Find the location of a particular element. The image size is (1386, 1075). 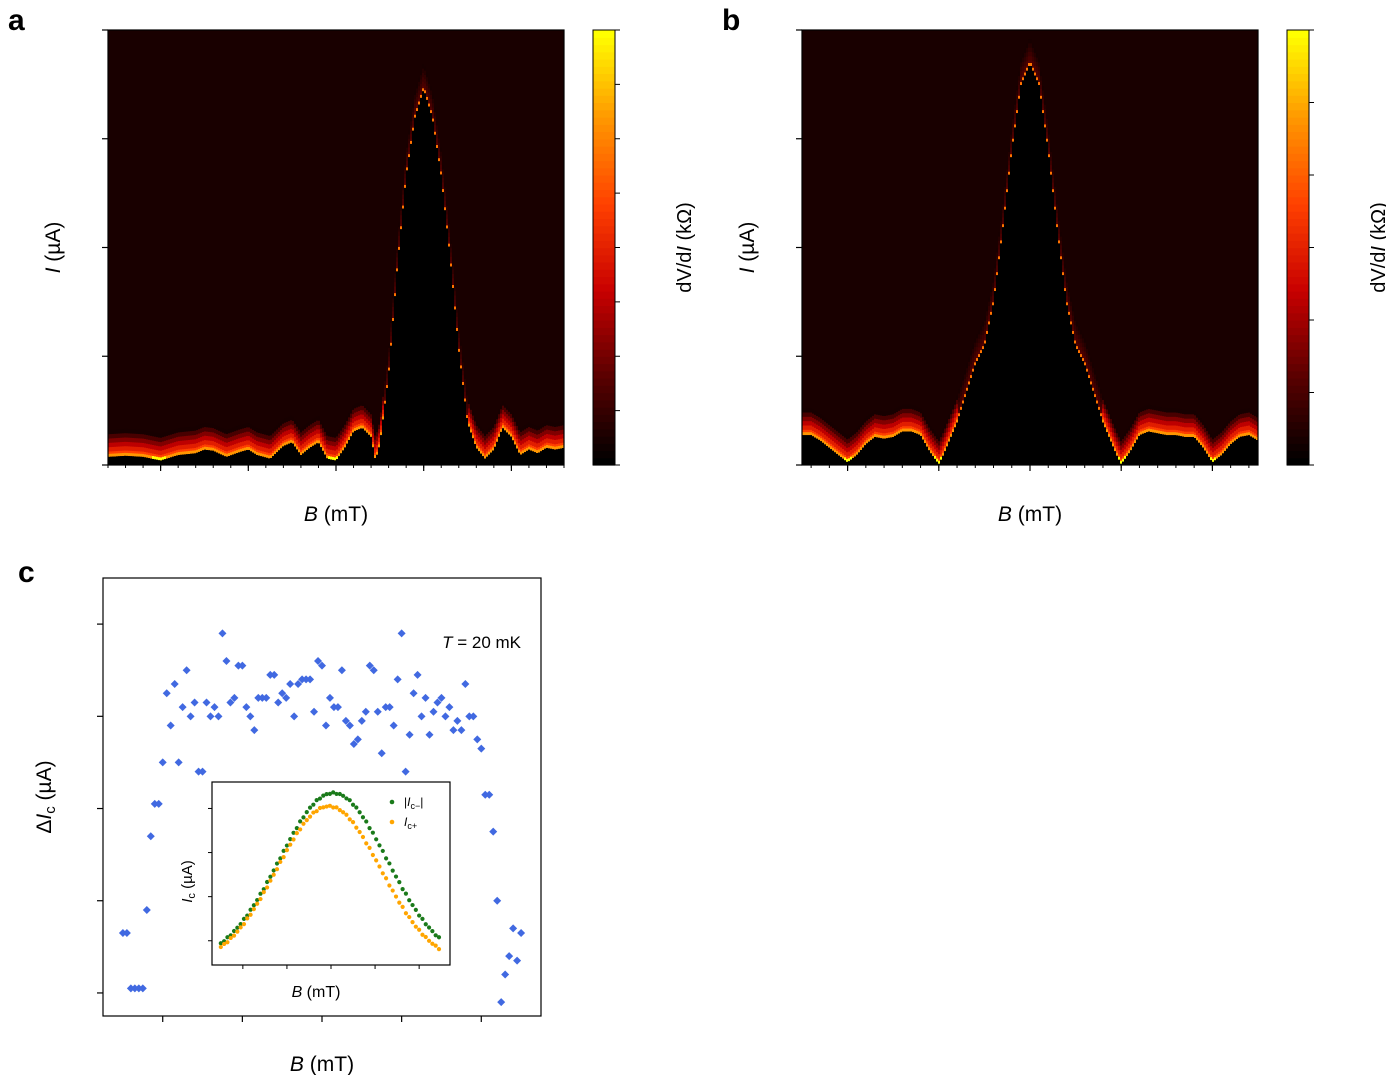

y-axis-label: I (µA) is located at coordinates (53, 248).